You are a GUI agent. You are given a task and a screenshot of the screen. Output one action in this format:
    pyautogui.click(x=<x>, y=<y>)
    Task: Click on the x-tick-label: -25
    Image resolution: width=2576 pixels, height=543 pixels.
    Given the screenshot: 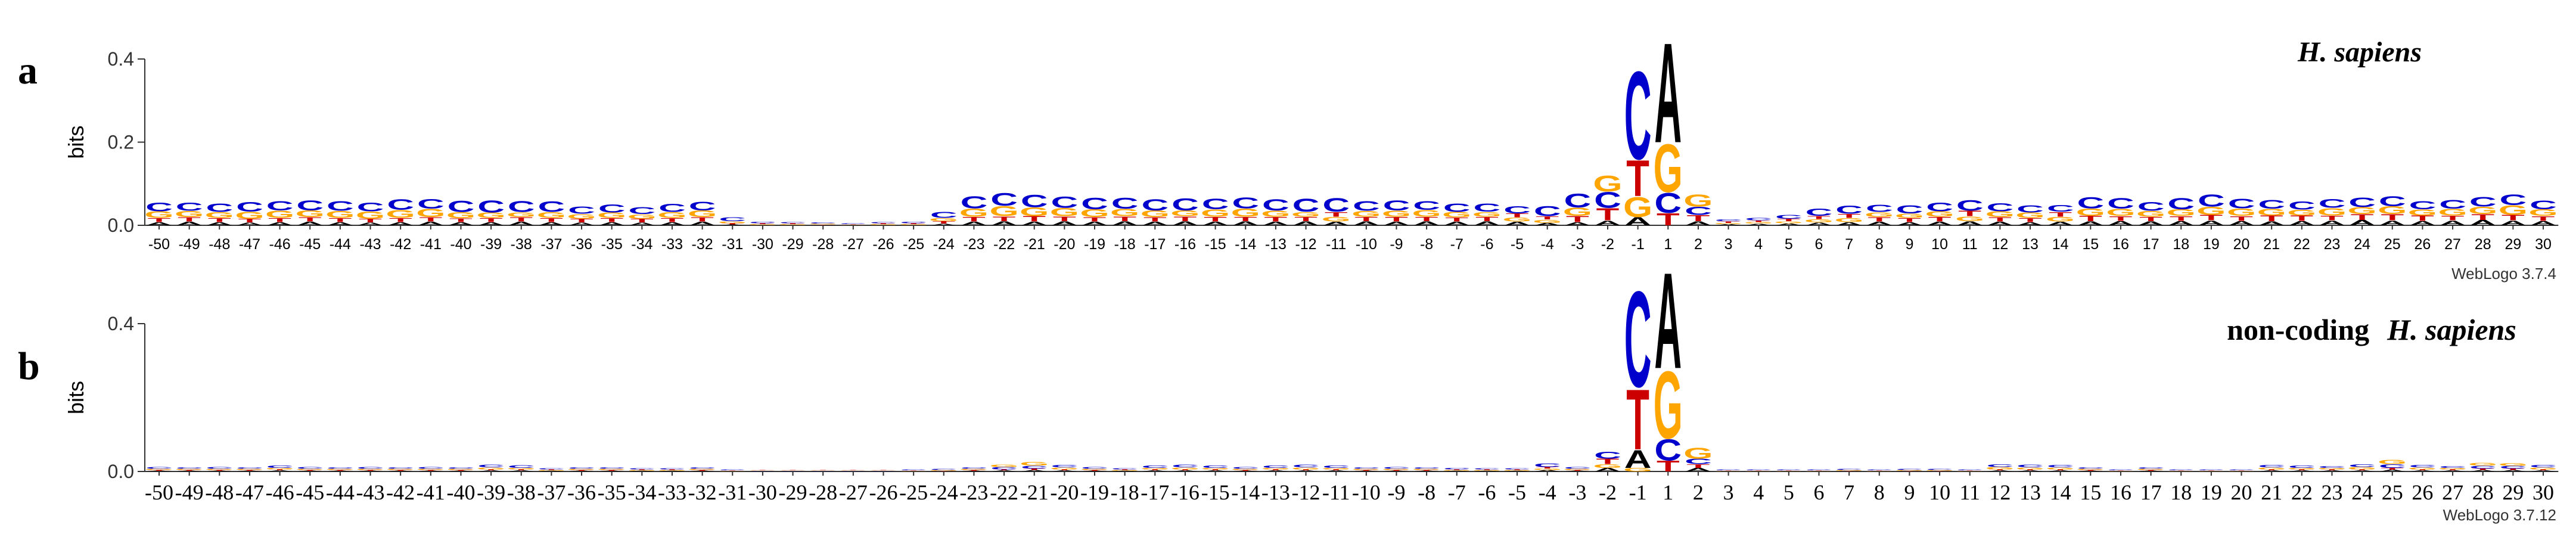 What is the action you would take?
    pyautogui.click(x=913, y=244)
    